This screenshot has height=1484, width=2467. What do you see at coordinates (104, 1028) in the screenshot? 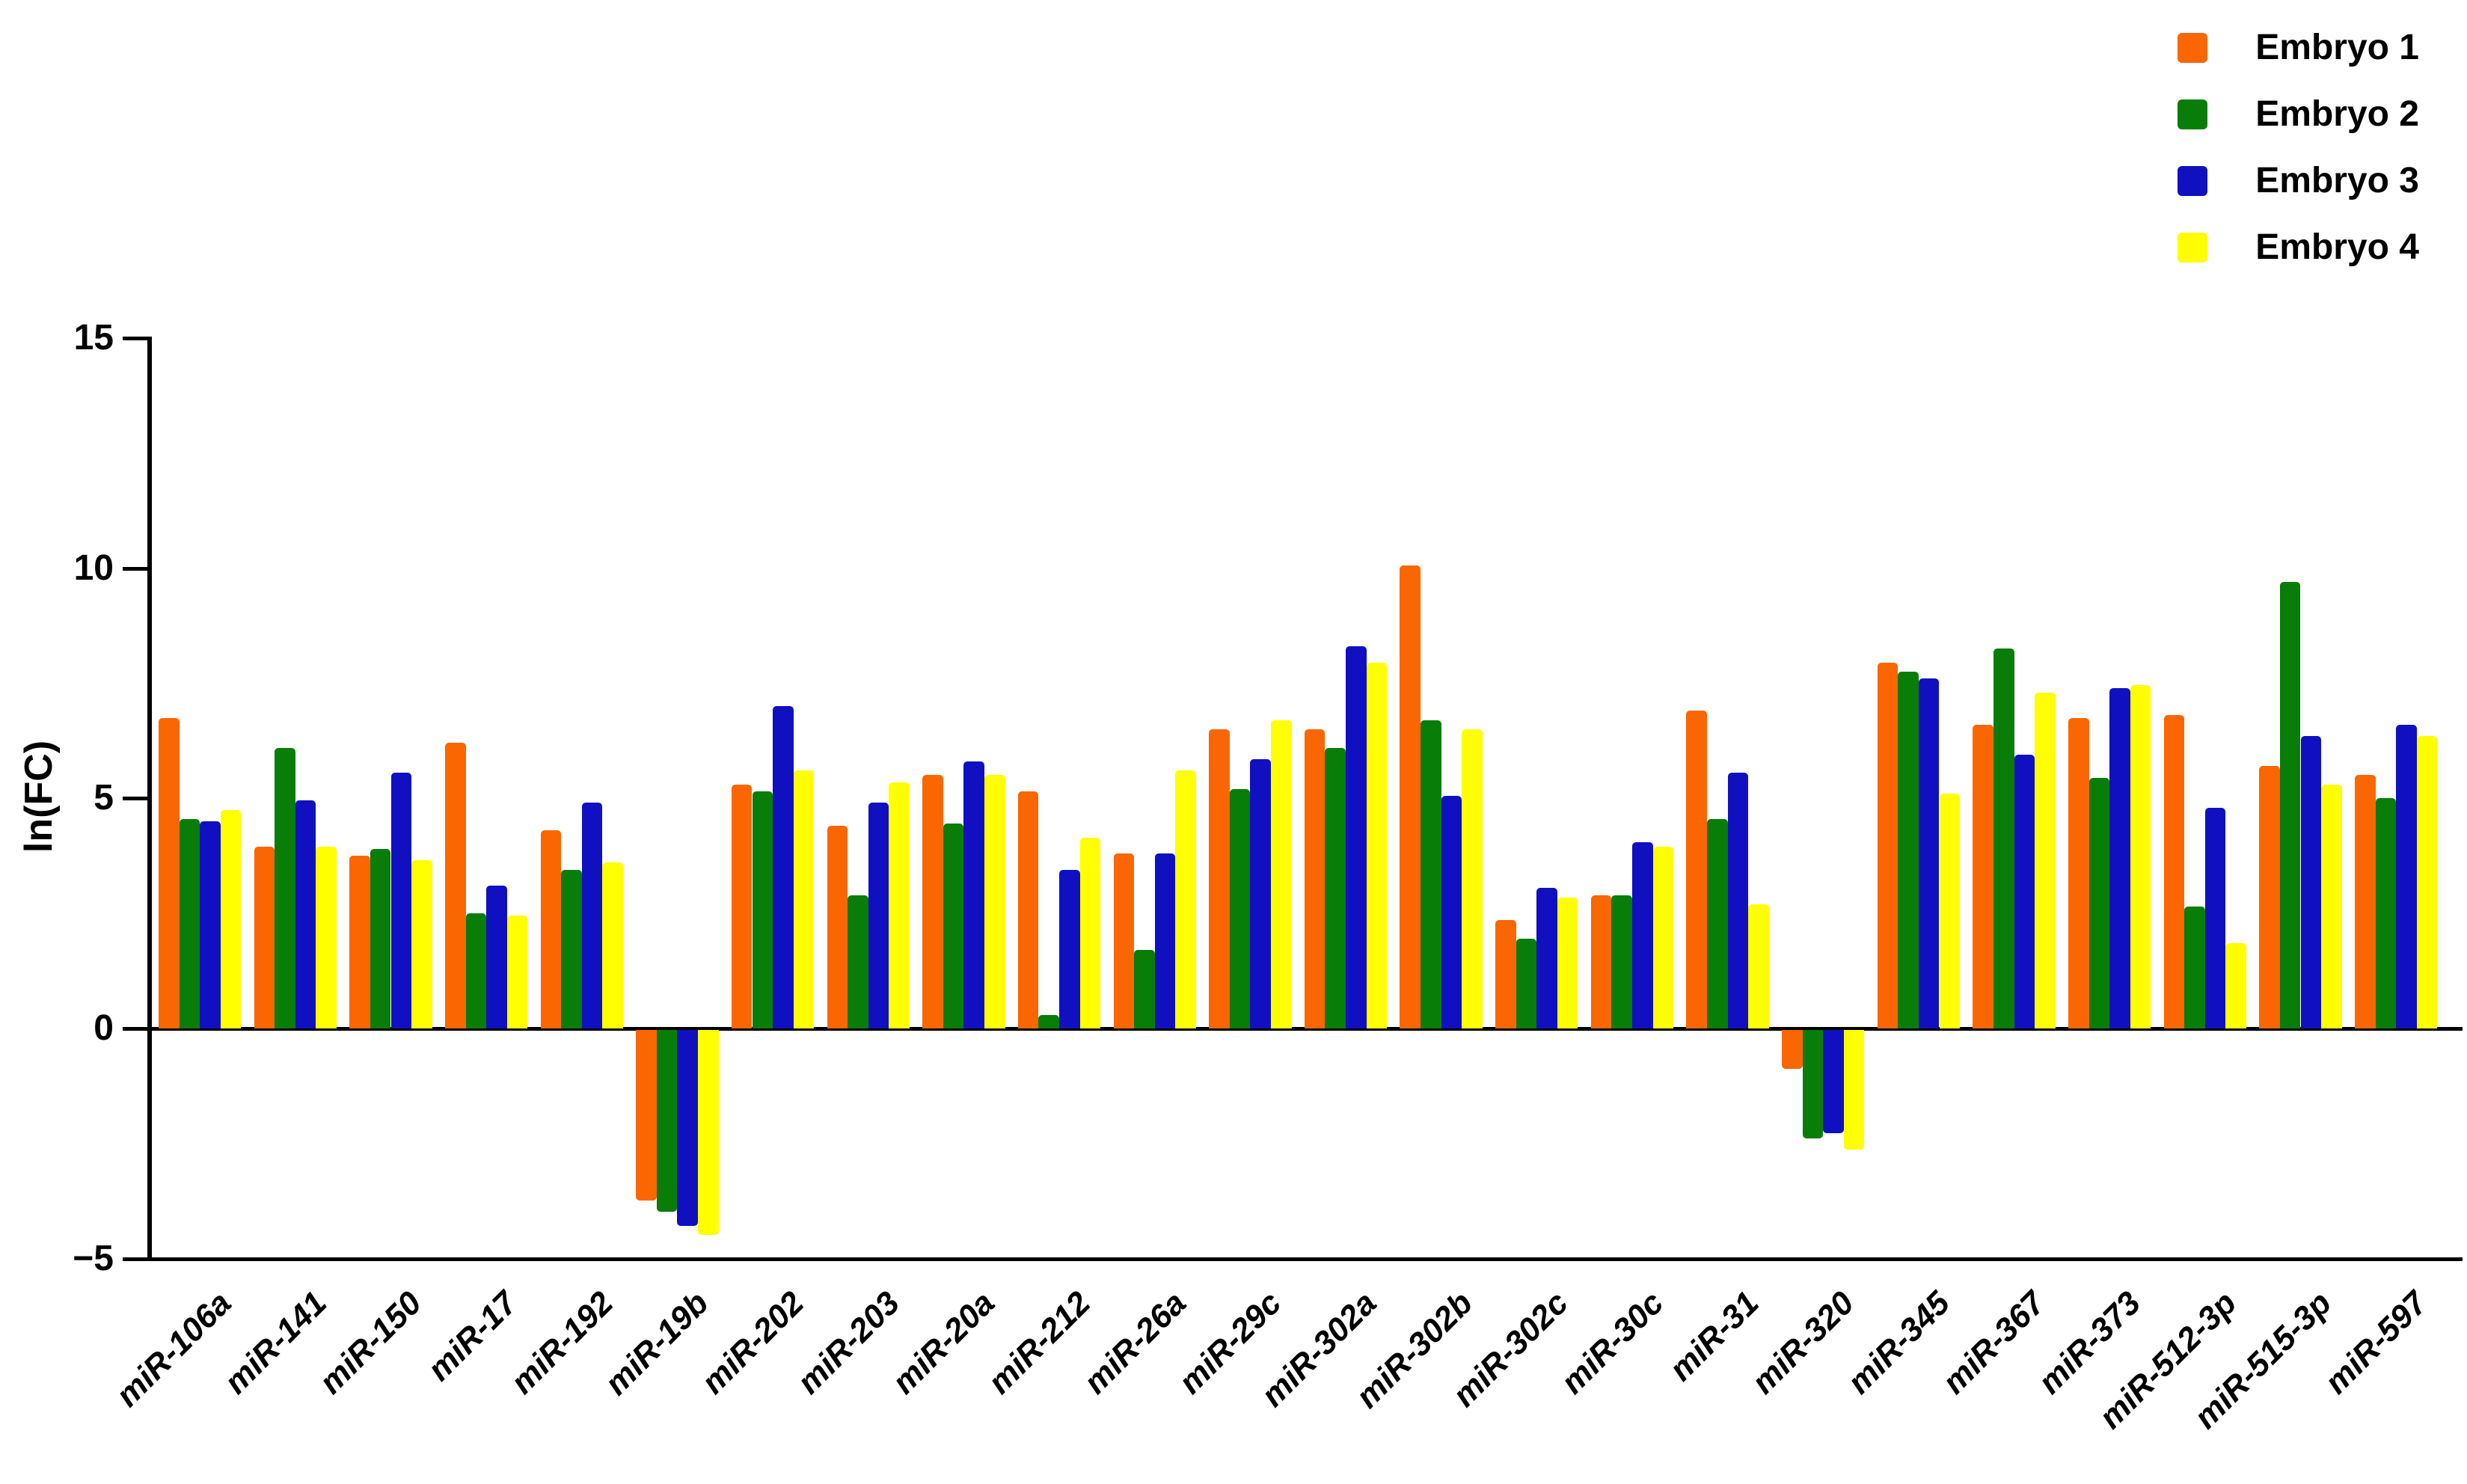
I see `y-tick-label: 0` at bounding box center [104, 1028].